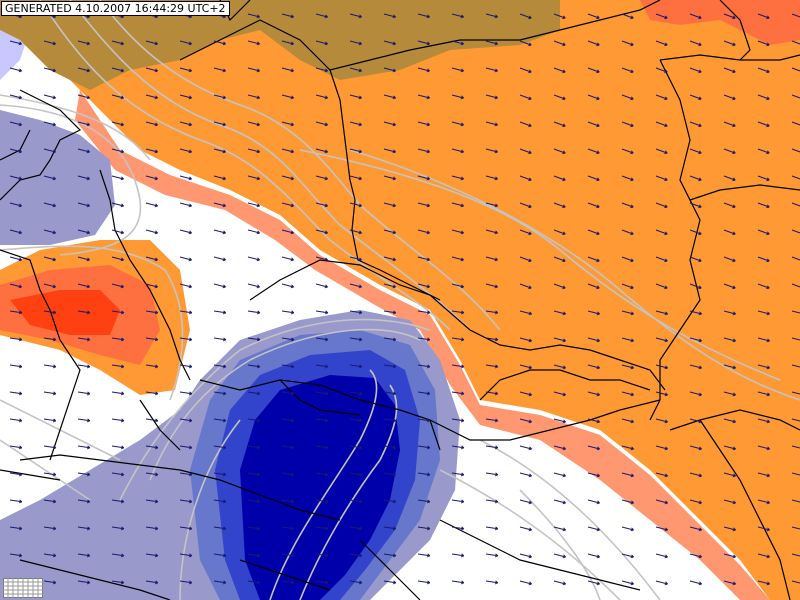  I want to click on border-germany-west, so click(145, 275).